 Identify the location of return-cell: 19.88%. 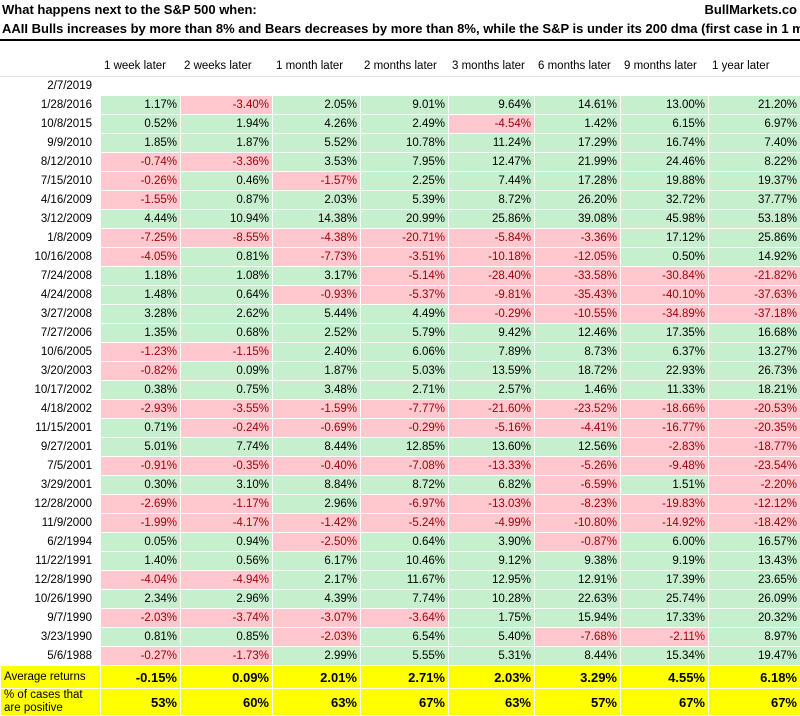
(665, 181).